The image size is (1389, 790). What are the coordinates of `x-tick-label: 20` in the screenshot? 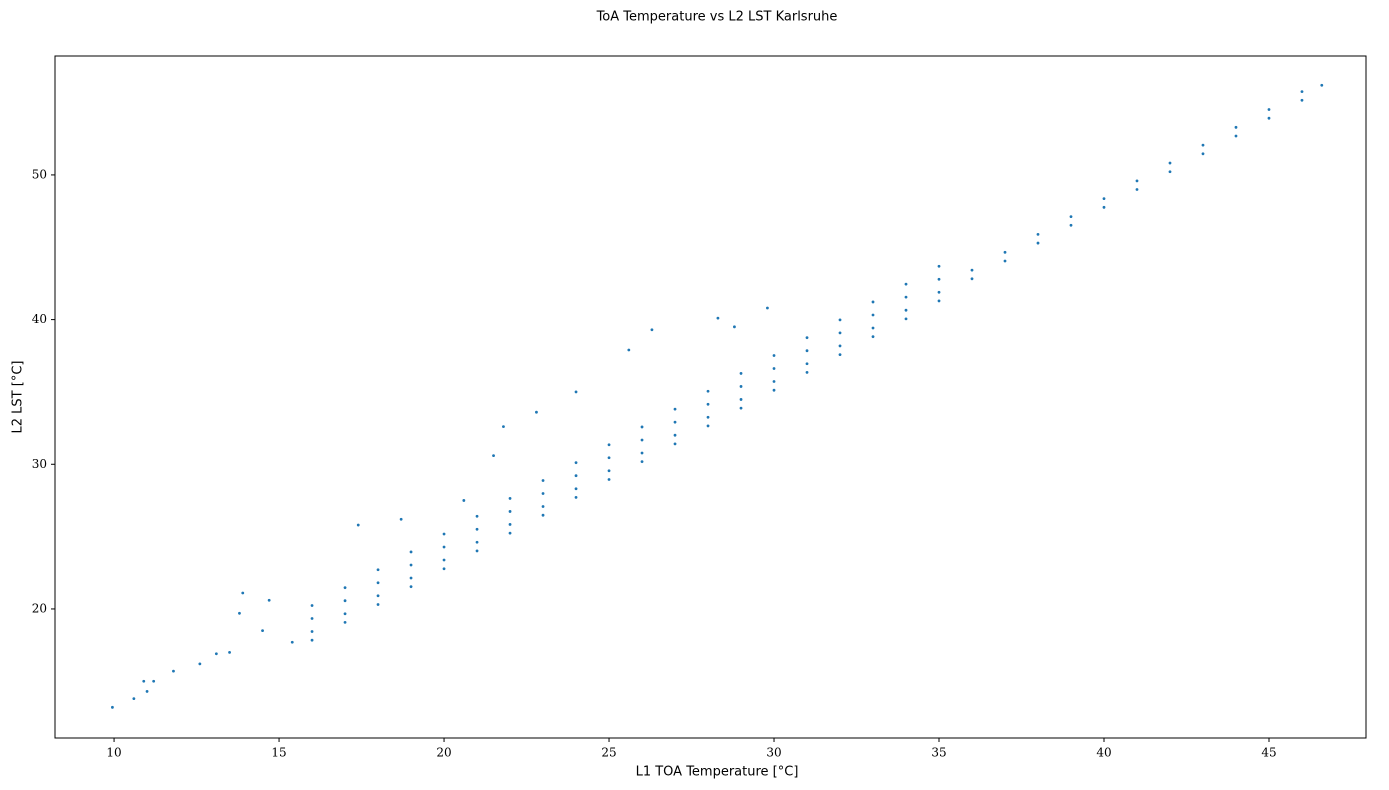 It's located at (443, 753).